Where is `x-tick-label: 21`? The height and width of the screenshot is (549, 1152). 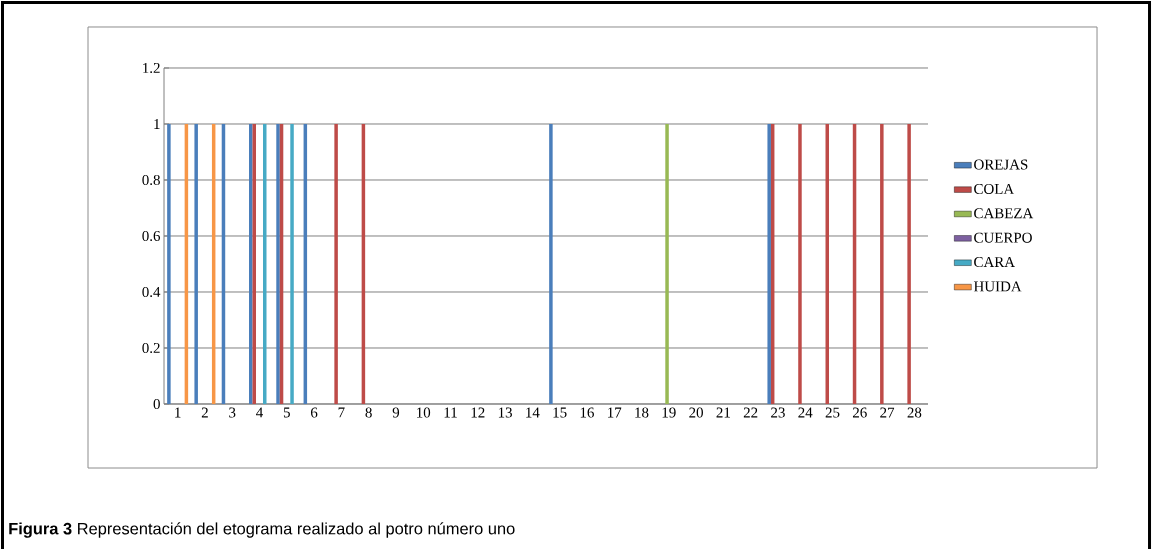
x-tick-label: 21 is located at coordinates (723, 412).